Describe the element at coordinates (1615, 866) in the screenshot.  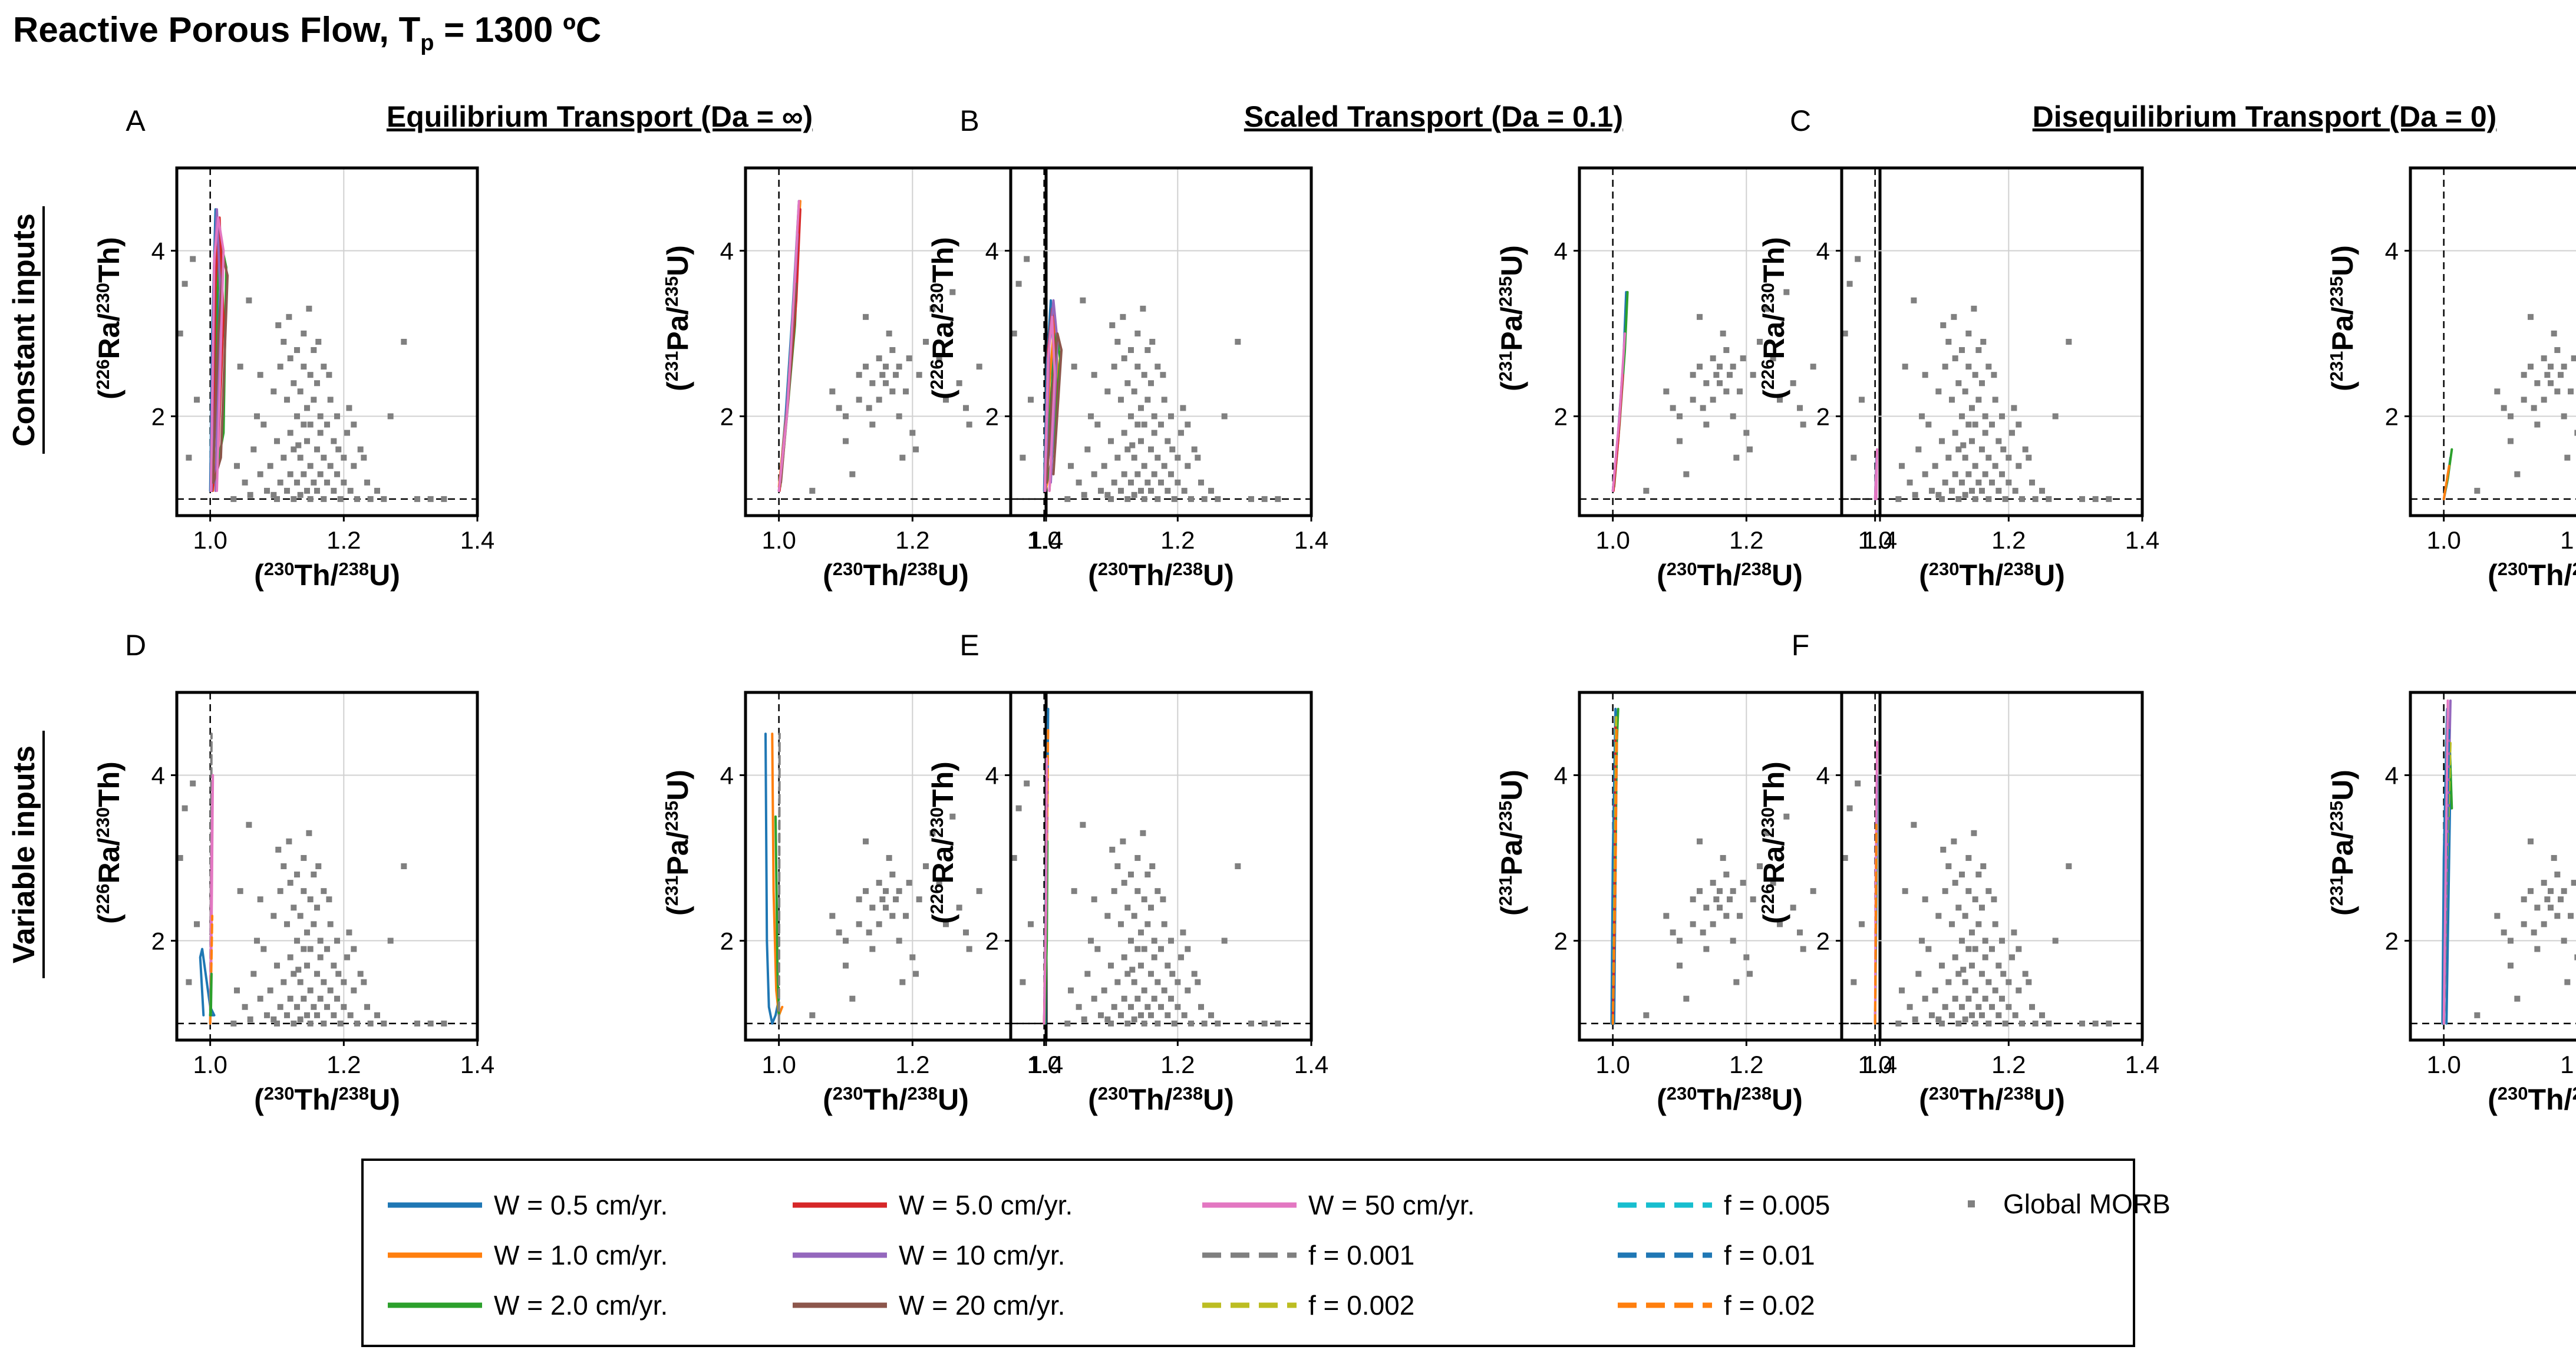
I see `model-curves` at that location.